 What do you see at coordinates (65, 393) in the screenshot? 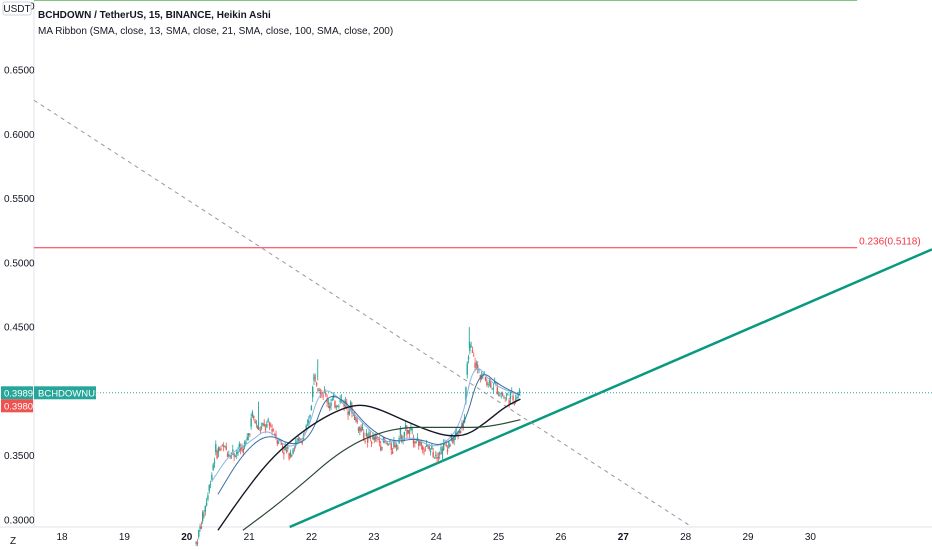
I see `symbol-tag` at bounding box center [65, 393].